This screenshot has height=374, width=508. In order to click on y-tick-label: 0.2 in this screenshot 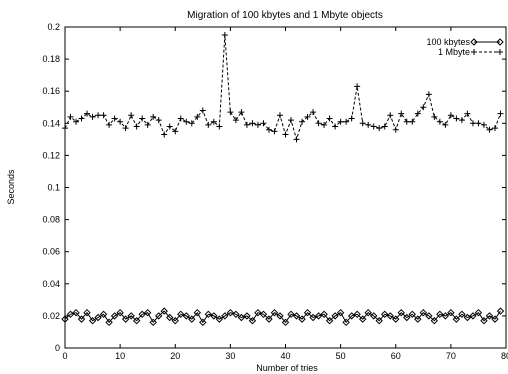, I will do `click(53, 27)`.